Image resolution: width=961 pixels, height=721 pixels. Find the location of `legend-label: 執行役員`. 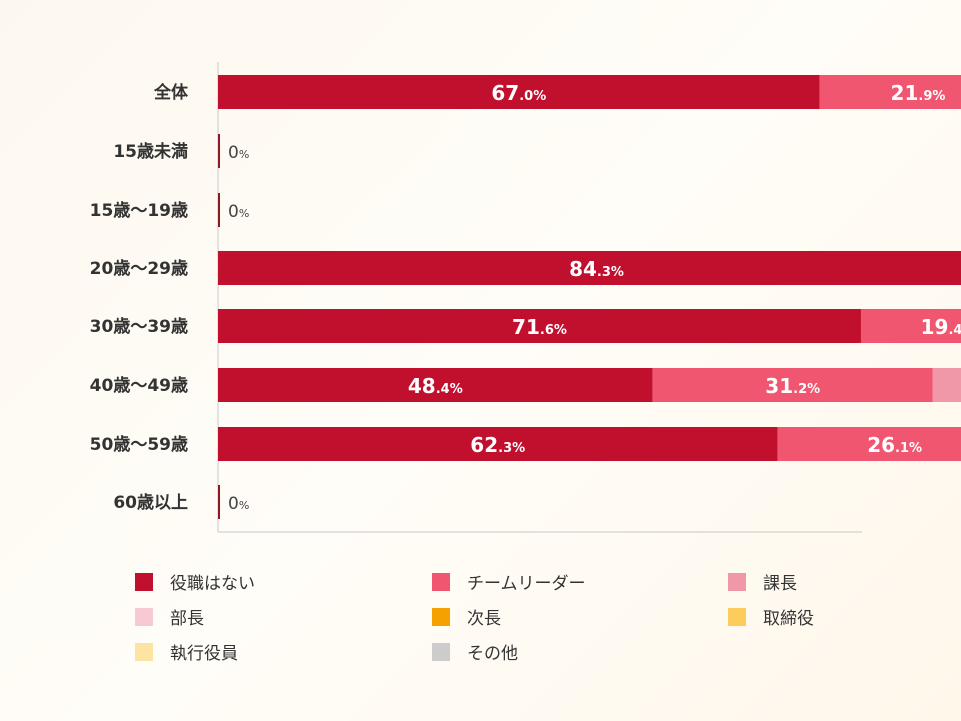

legend-label: 執行役員 is located at coordinates (204, 654).